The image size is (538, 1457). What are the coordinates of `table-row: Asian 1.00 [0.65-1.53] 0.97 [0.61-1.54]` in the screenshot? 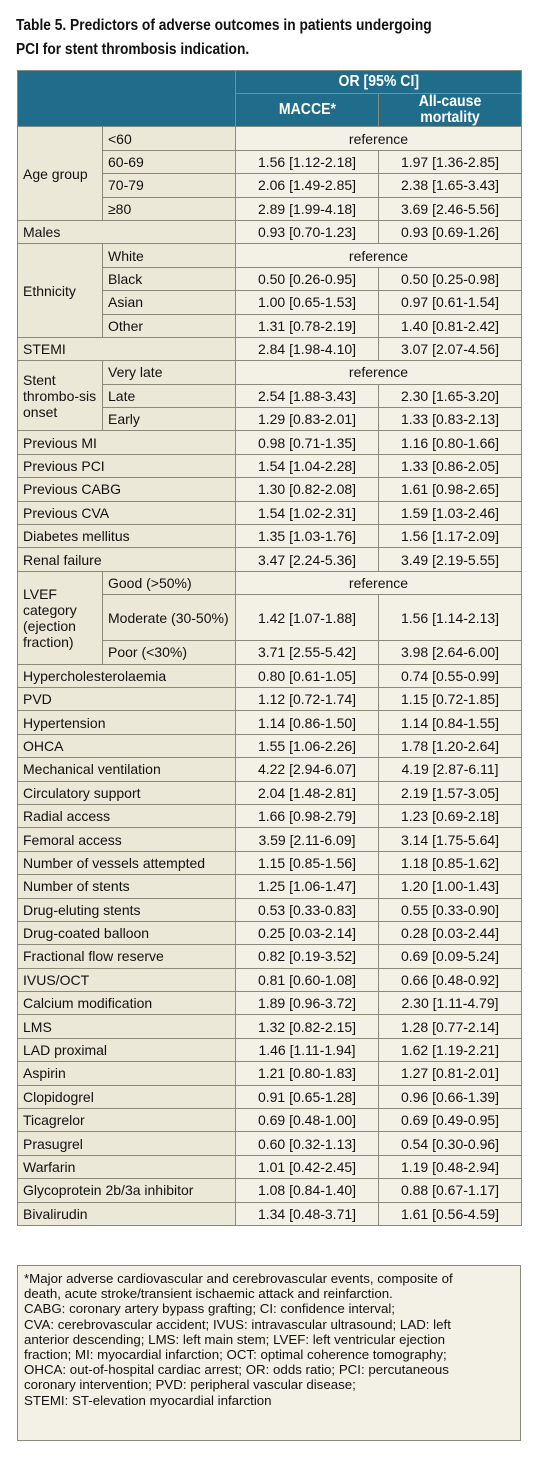 It's located at (270, 302).